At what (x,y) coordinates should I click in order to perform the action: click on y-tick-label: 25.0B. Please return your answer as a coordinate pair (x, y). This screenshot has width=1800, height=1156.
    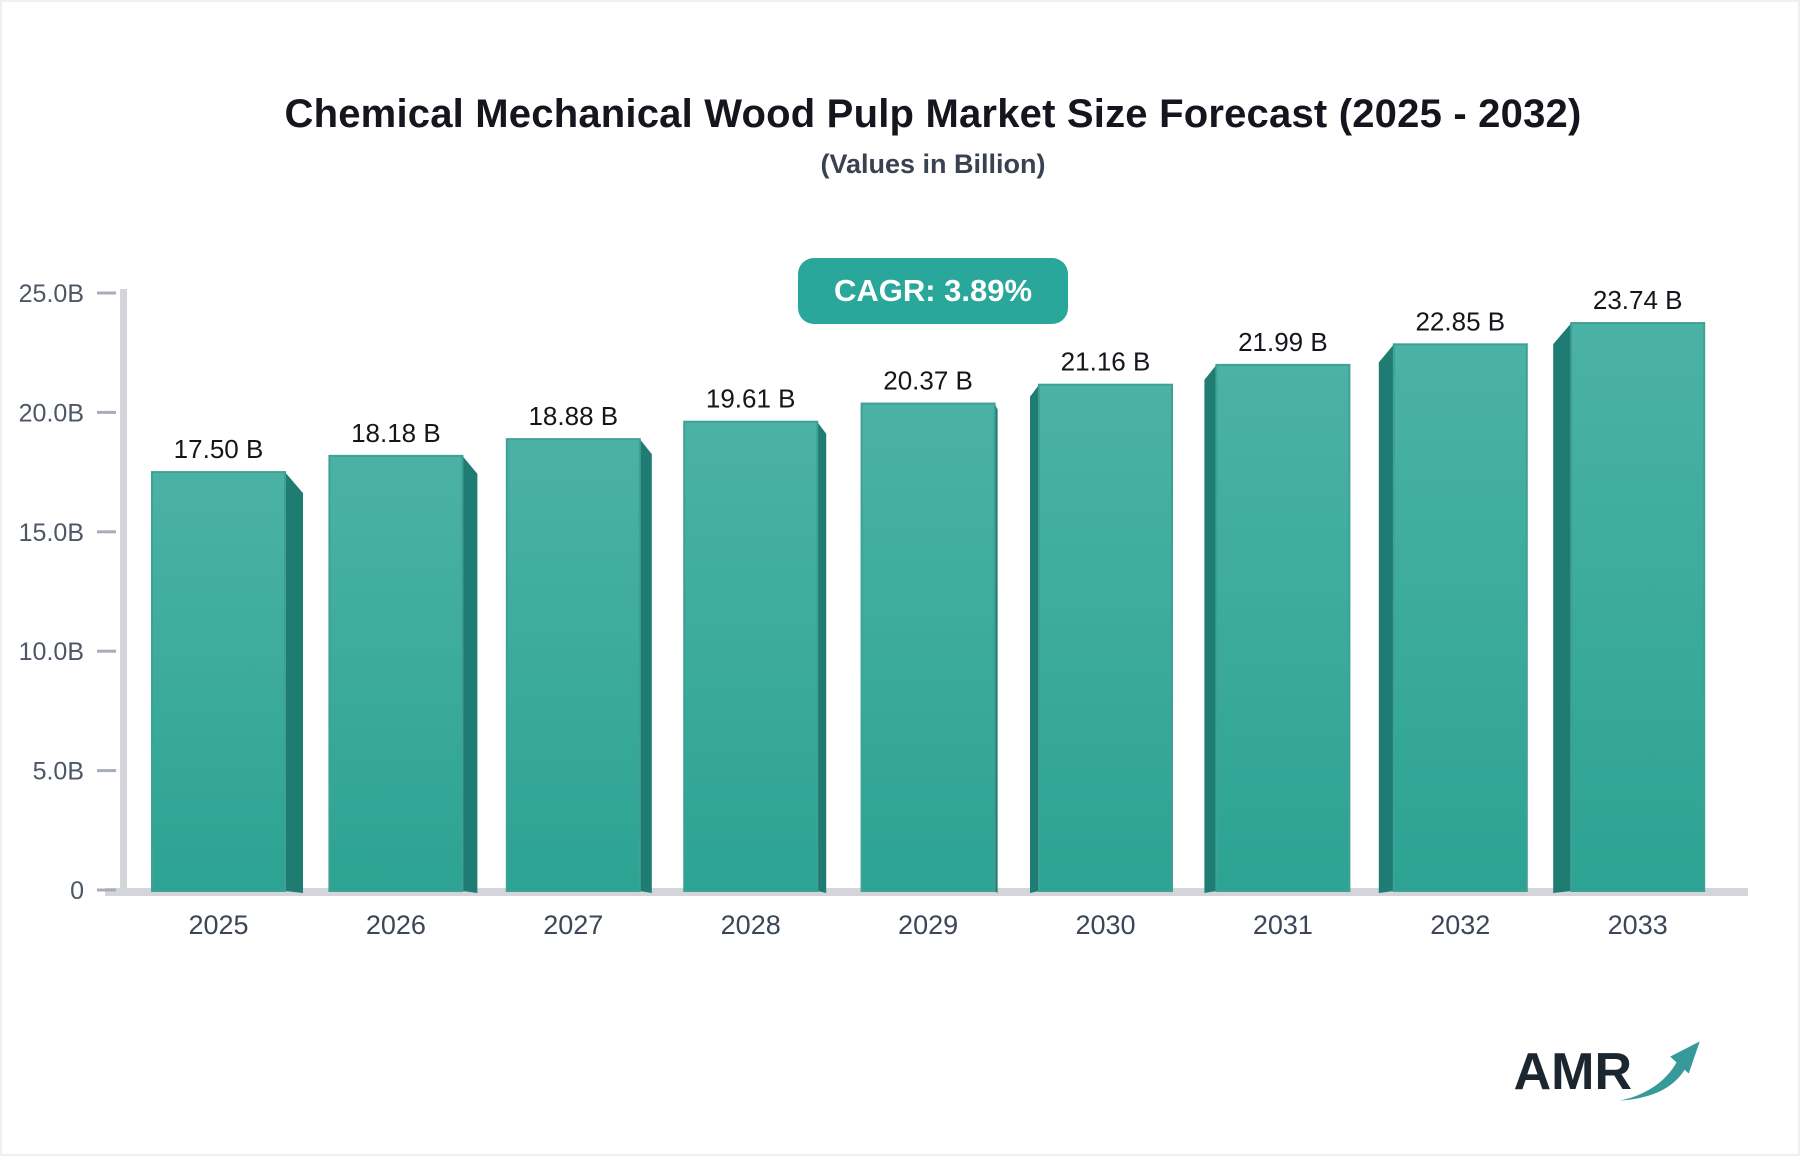
    Looking at the image, I should click on (51, 294).